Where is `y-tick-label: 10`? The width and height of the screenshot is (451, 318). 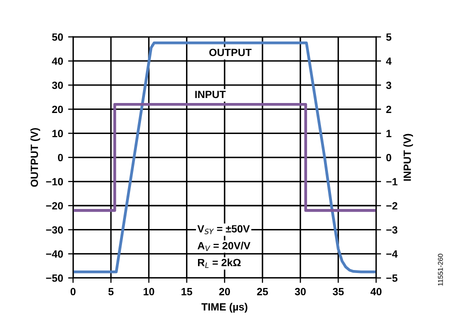
y-tick-label: 10 is located at coordinates (57, 134).